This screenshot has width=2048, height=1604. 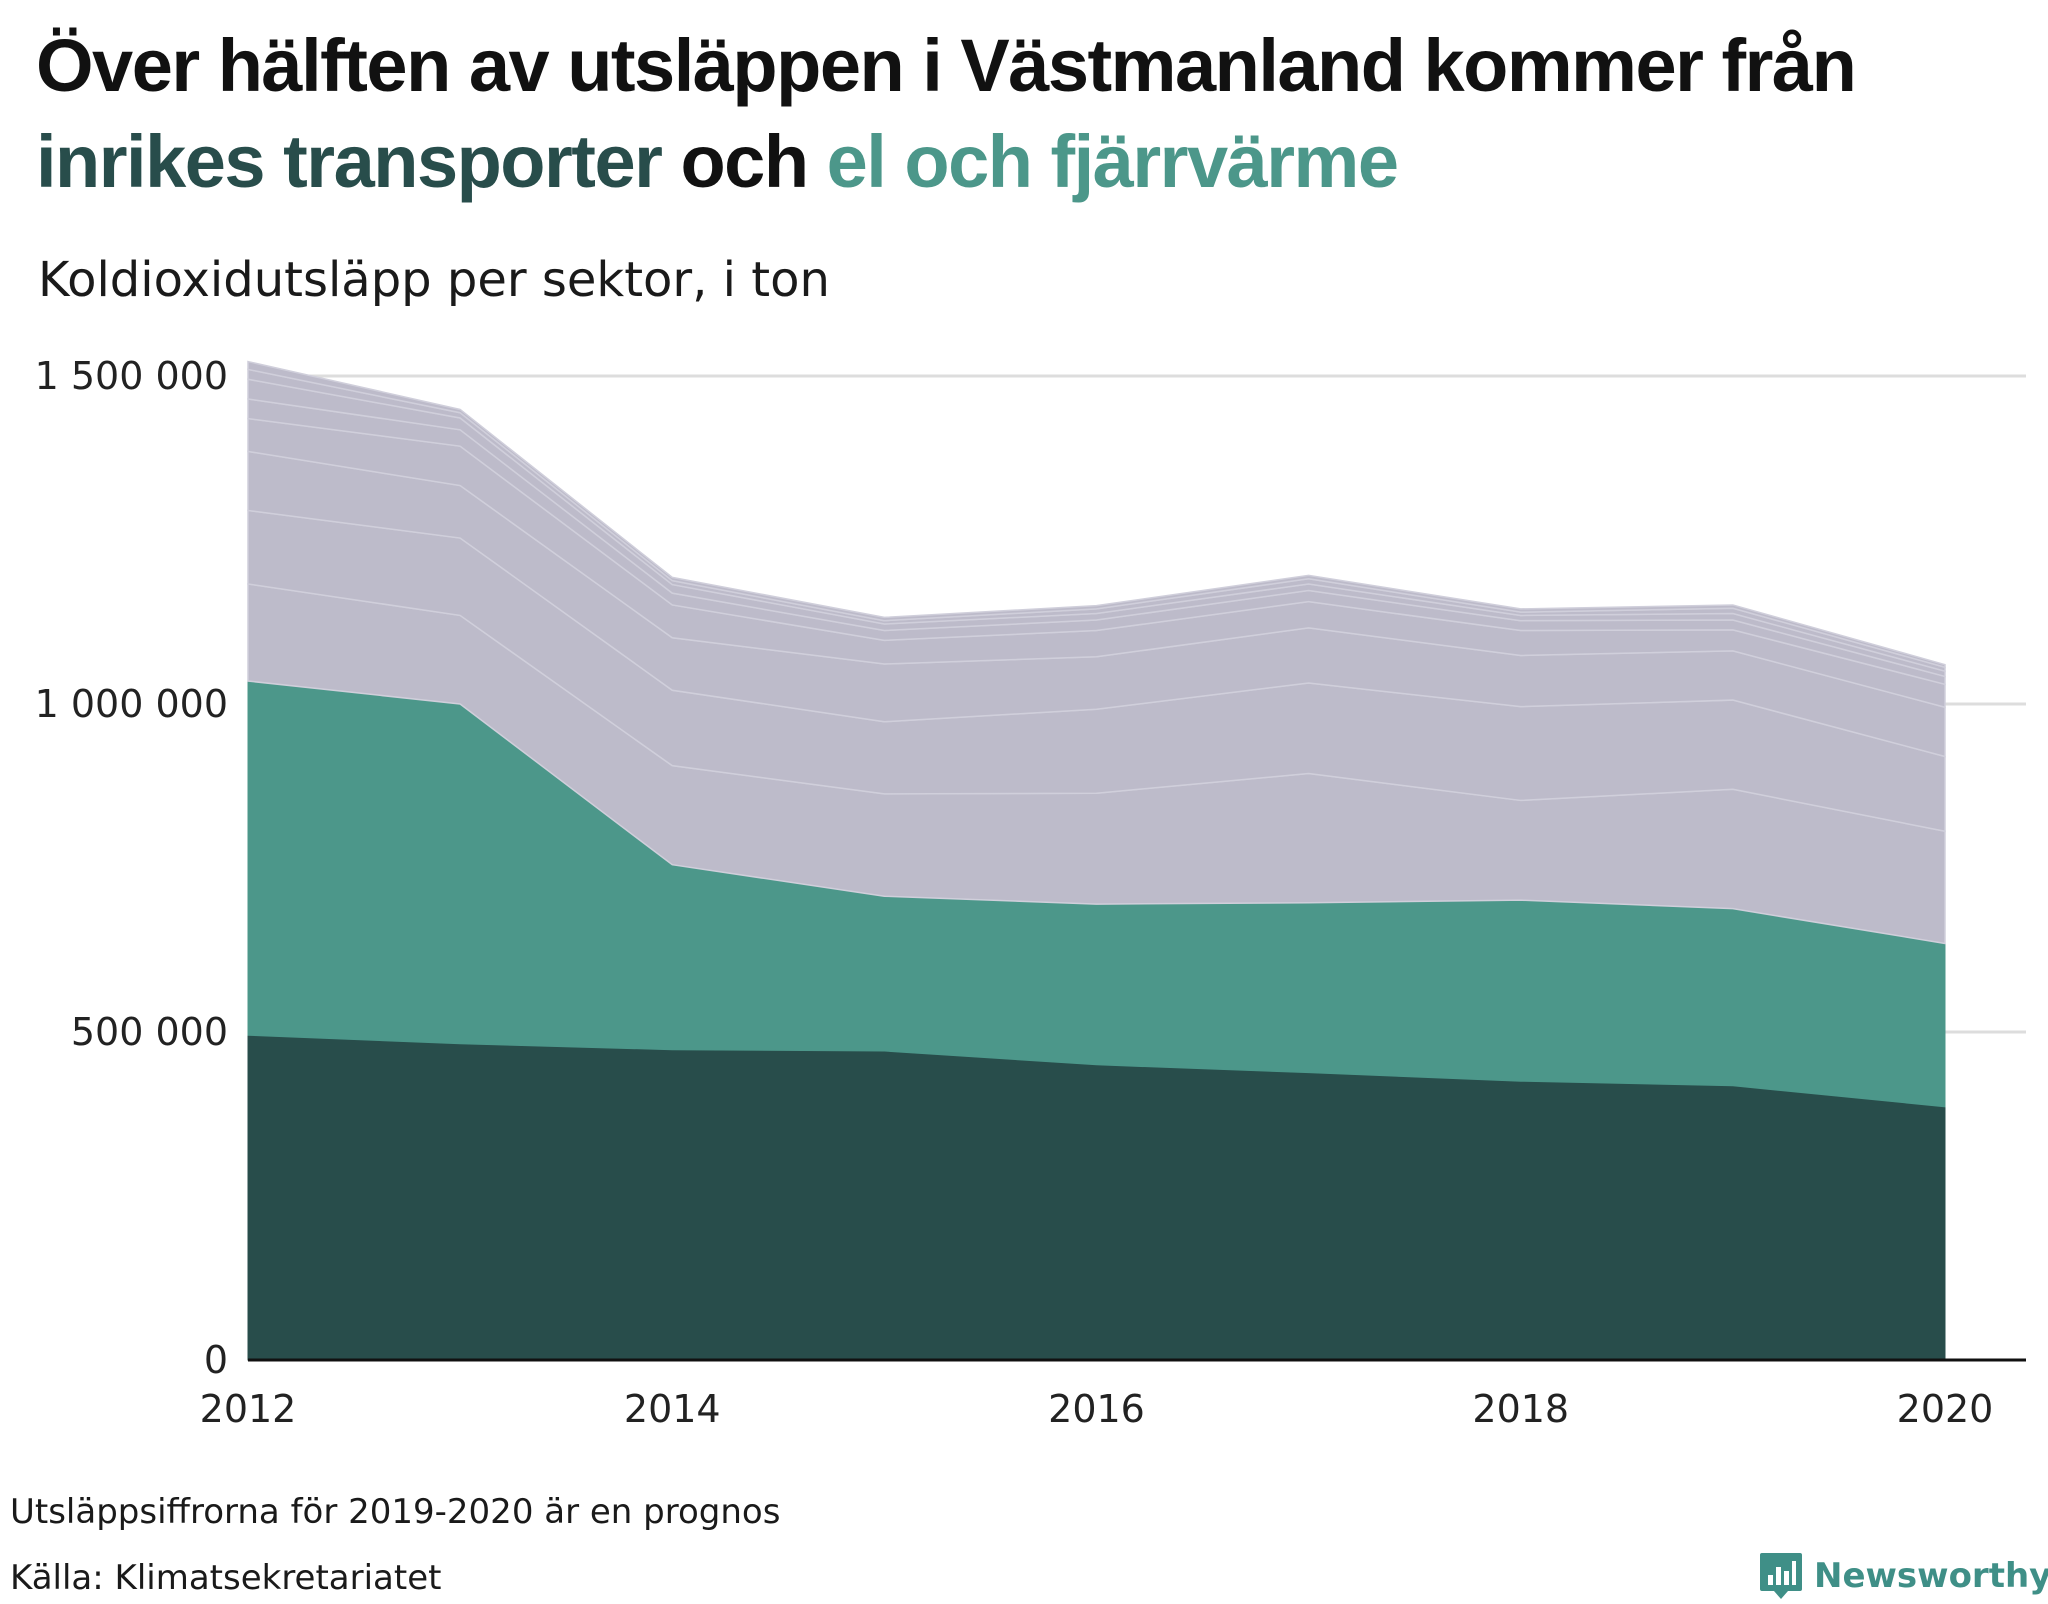 I want to click on x-tick-label: 2016, so click(x=1096, y=1409).